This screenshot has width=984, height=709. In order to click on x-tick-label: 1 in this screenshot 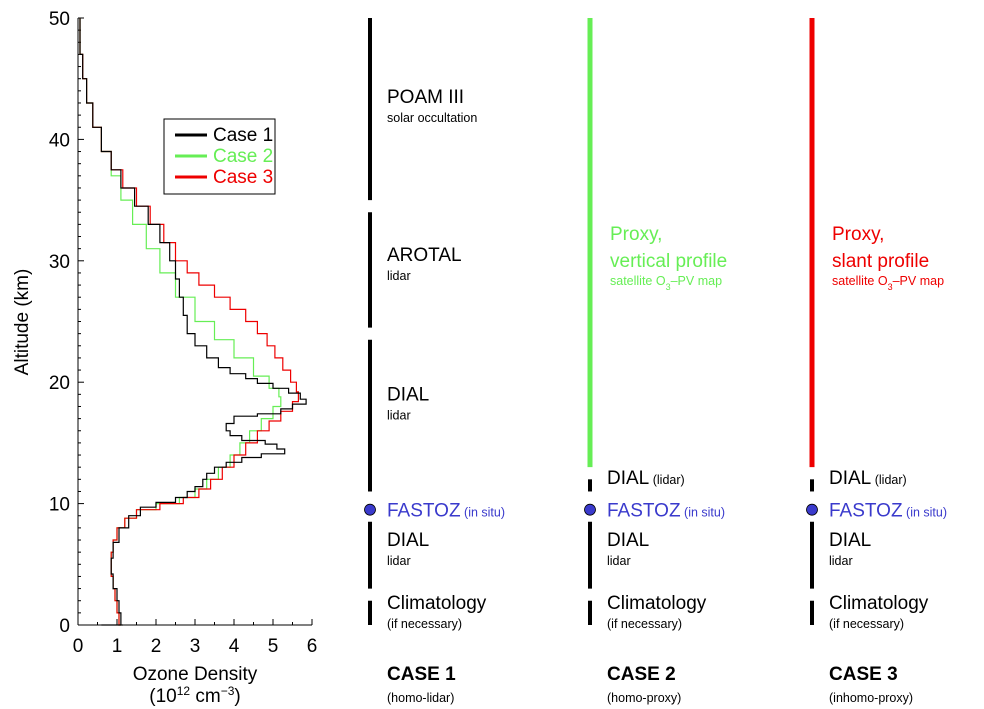, I will do `click(117, 646)`.